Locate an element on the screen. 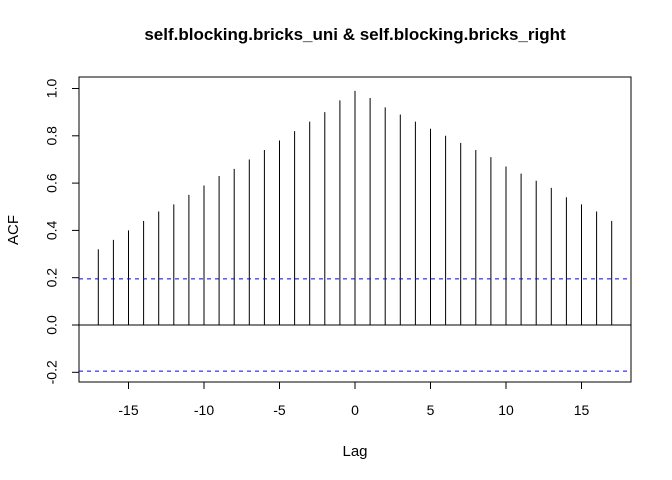 The width and height of the screenshot is (672, 480). x-tick-label: 0 is located at coordinates (355, 410).